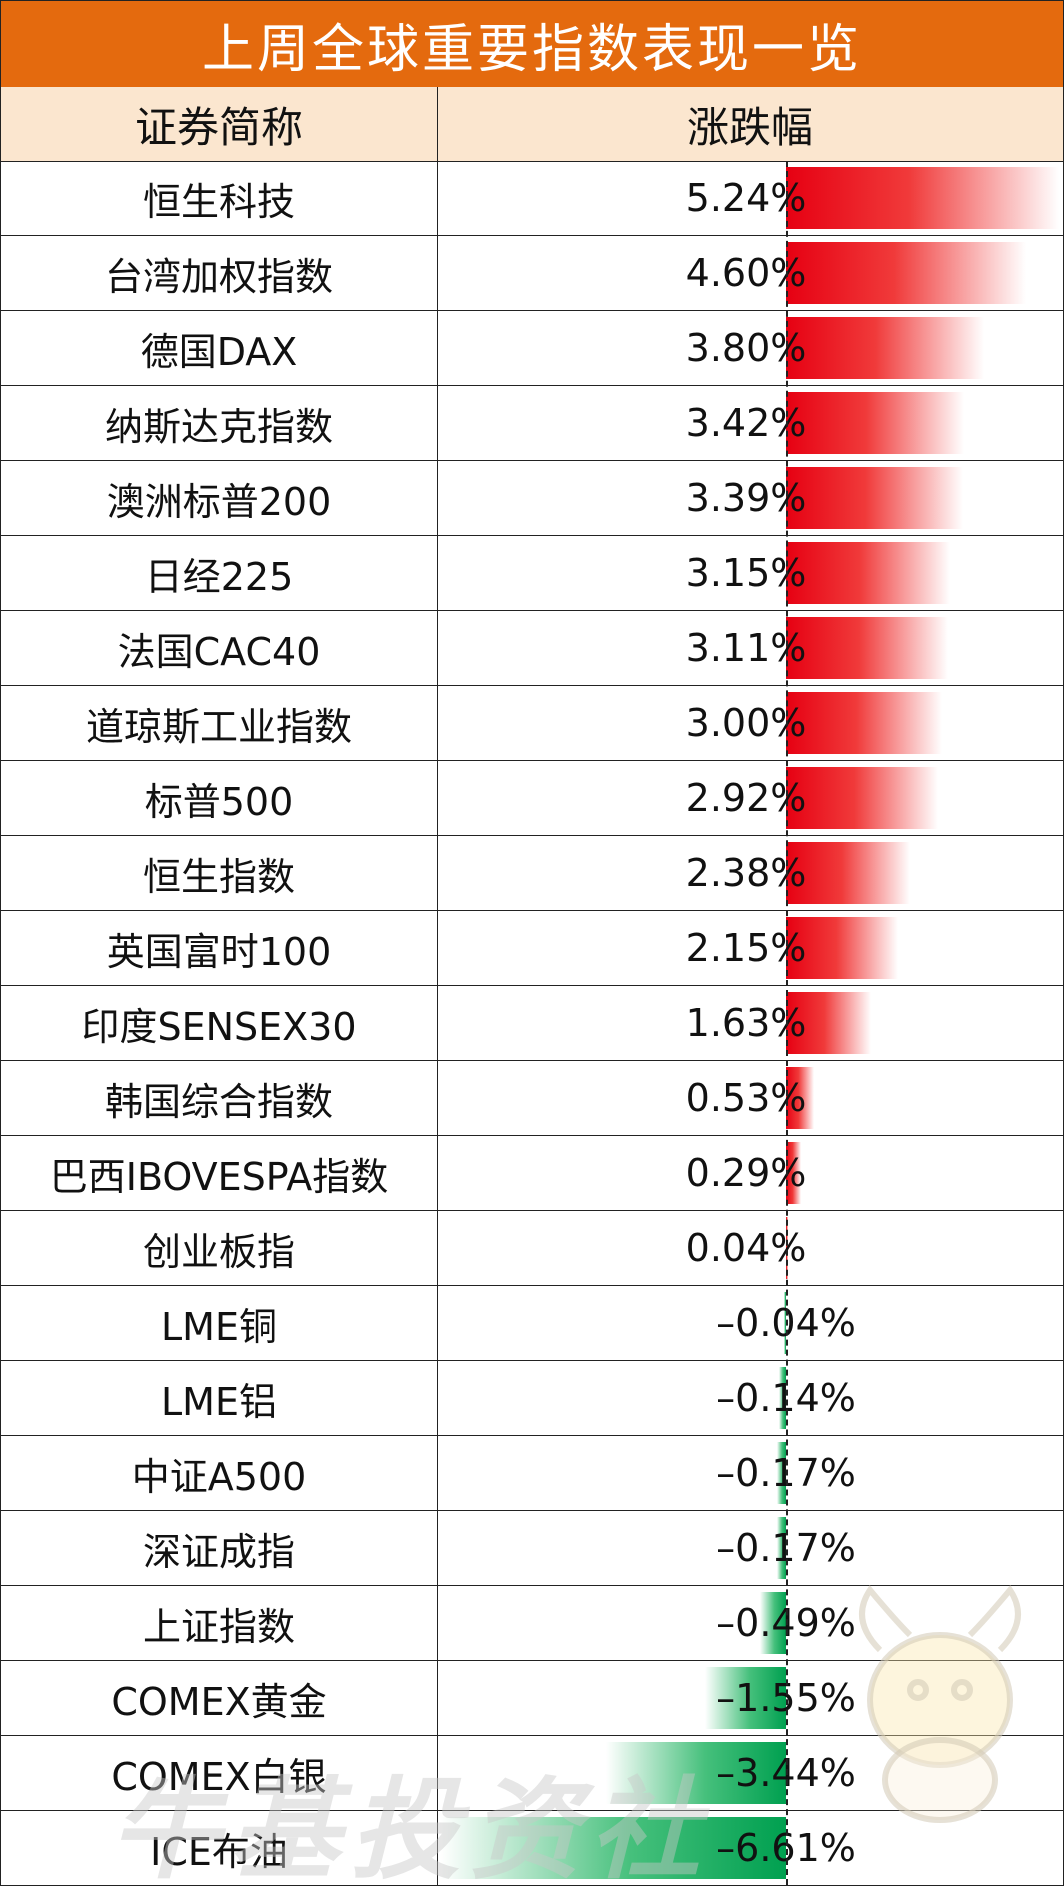 The width and height of the screenshot is (1064, 1900). Describe the element at coordinates (746, 498) in the screenshot. I see `change-value-label: 3.39%` at that location.